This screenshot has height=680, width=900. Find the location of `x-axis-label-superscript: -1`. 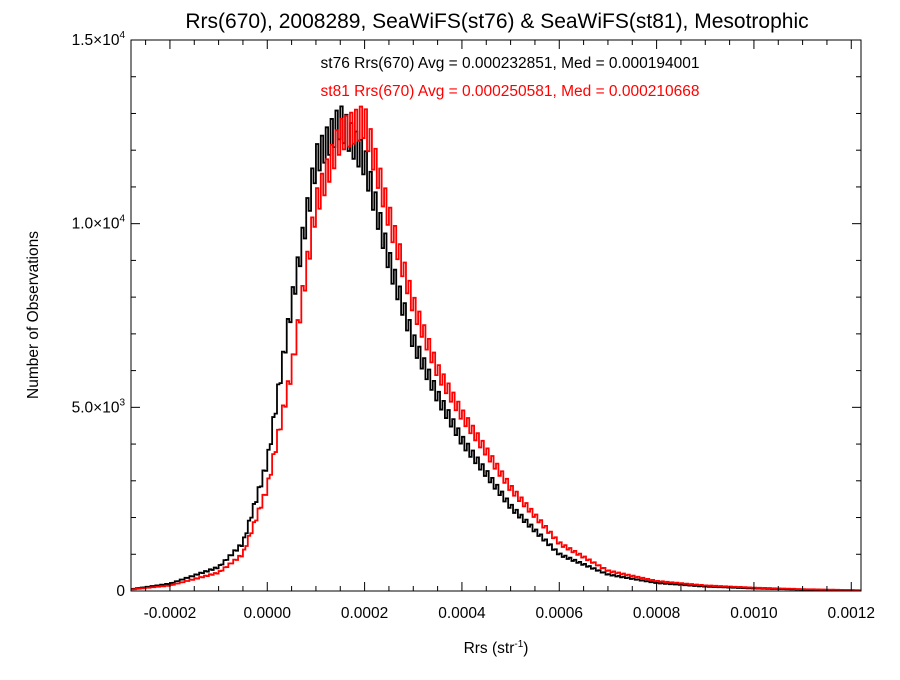

x-axis-label-superscript: -1 is located at coordinates (518, 644).